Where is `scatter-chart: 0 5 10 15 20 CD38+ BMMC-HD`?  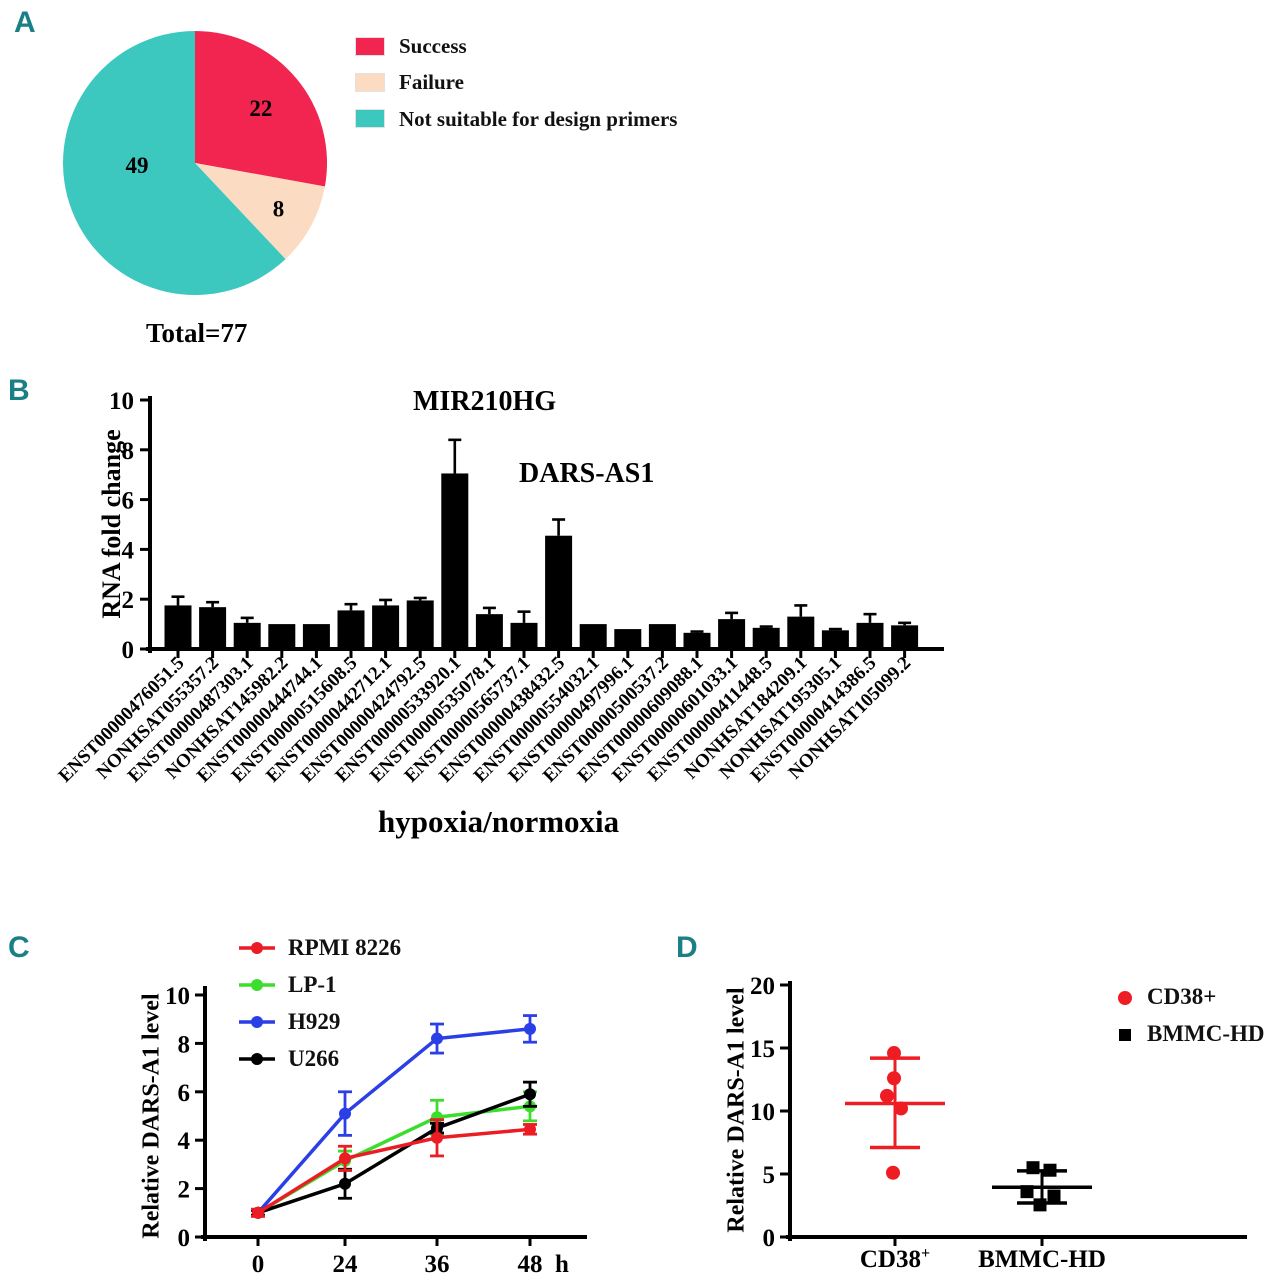 scatter-chart: 0 5 10 15 20 CD38+ BMMC-HD is located at coordinates (998, 1123).